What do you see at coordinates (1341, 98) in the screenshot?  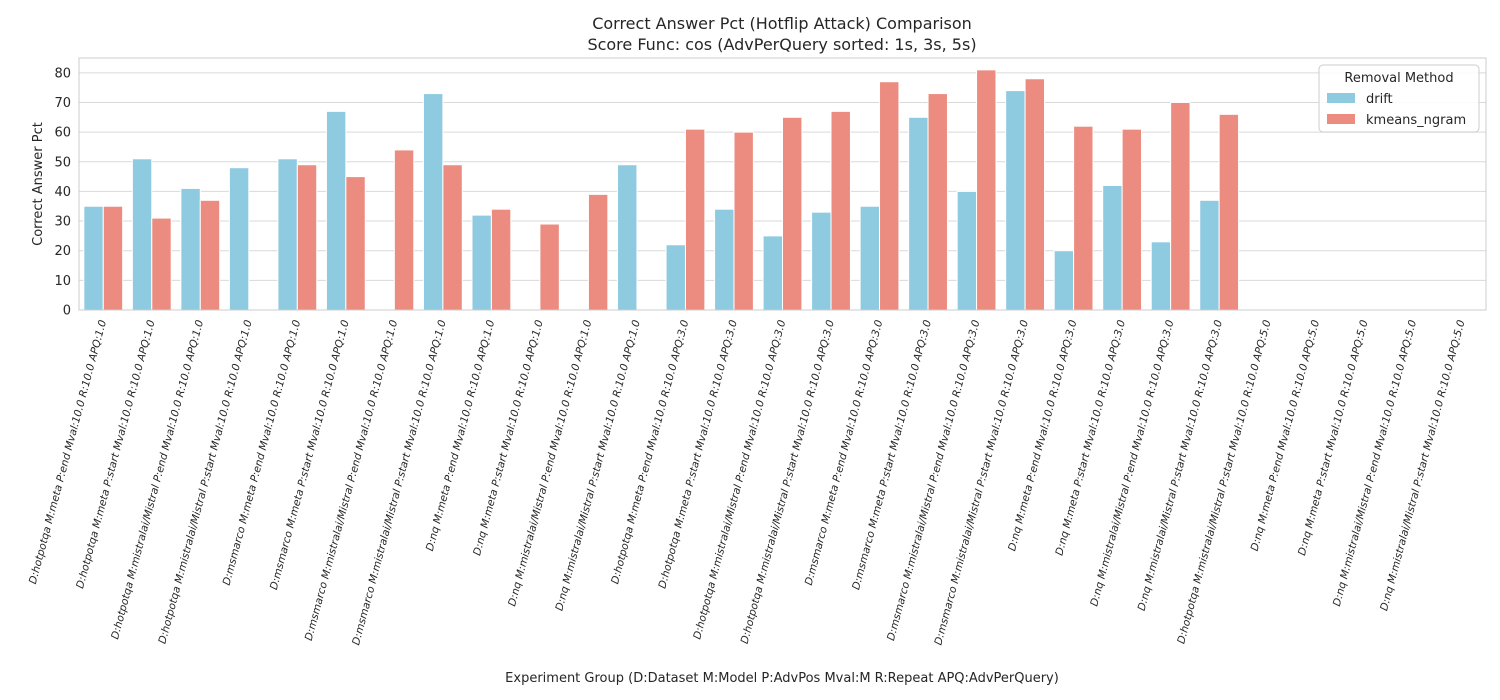 I see `legend-swatch-drift` at bounding box center [1341, 98].